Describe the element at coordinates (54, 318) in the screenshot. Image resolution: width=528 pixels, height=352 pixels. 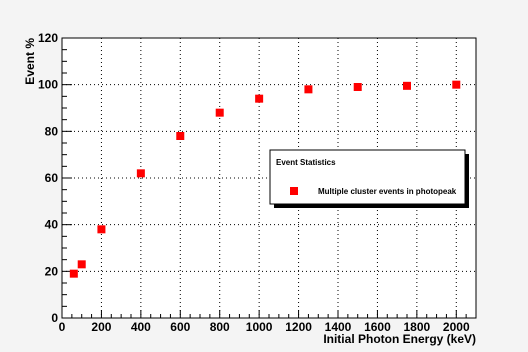
I see `y-tick-label: 0` at that location.